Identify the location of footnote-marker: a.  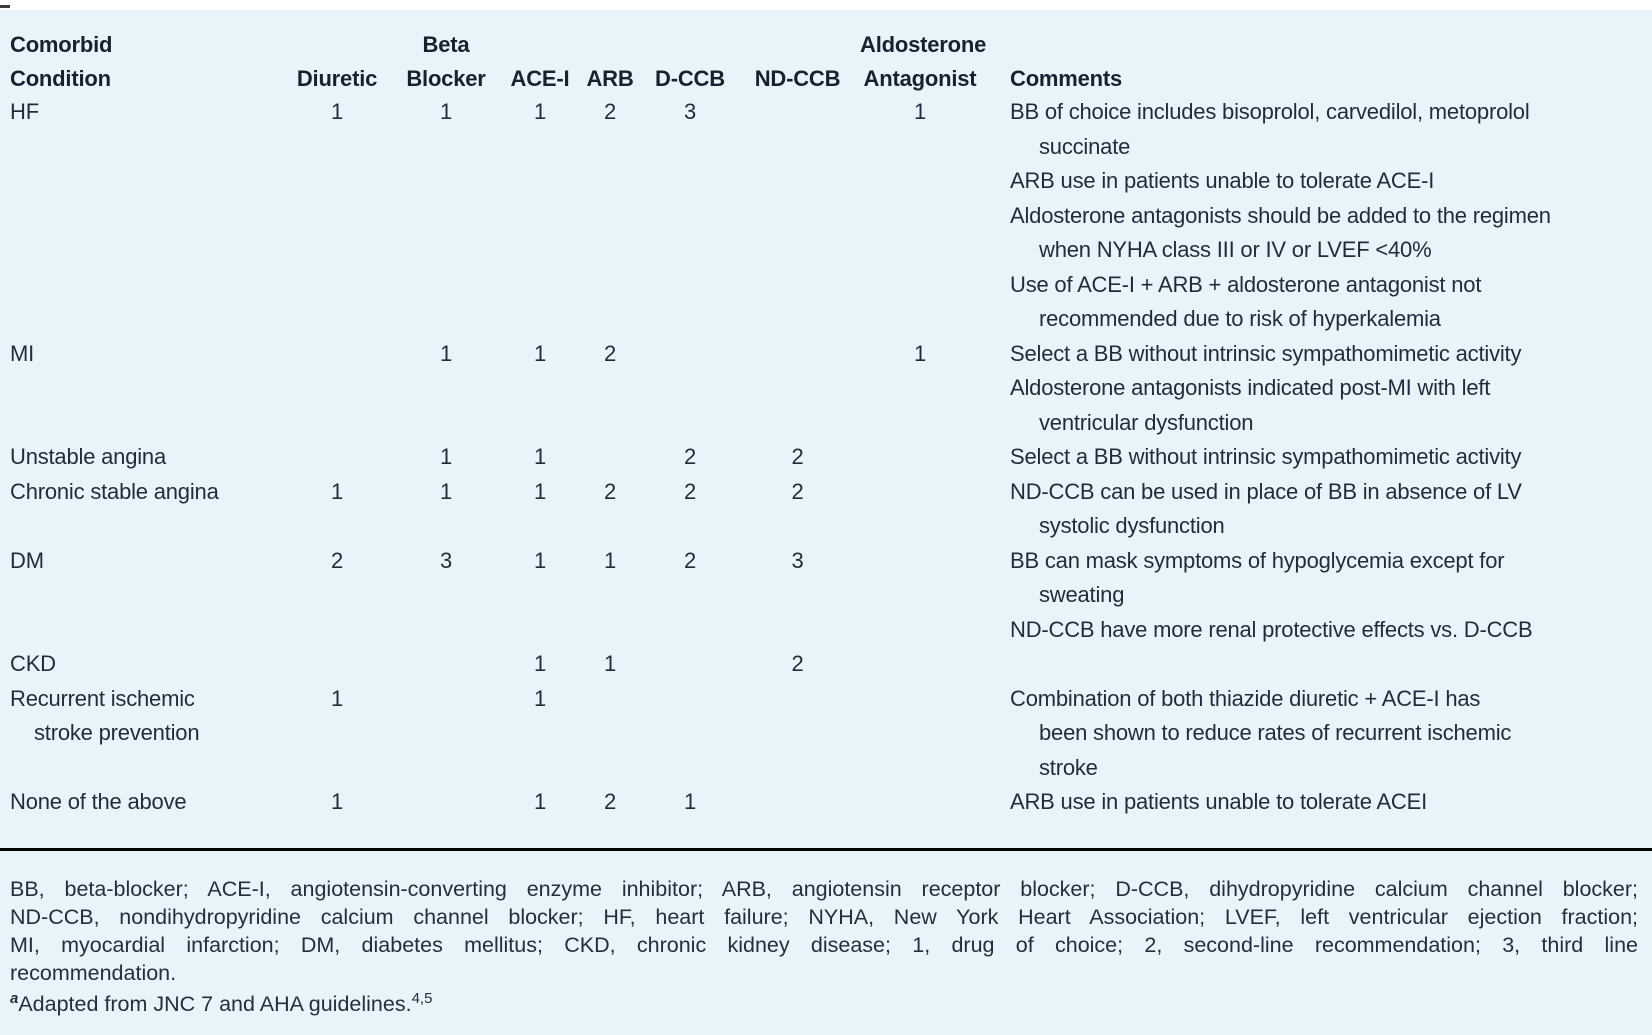
(14, 998).